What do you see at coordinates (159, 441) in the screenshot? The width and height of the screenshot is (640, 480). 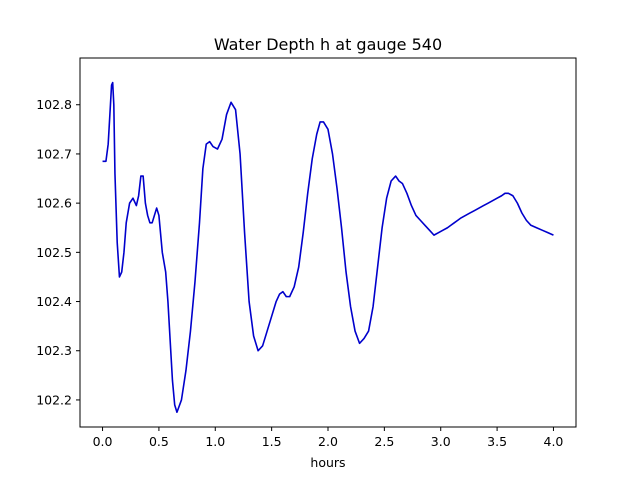 I see `x-tick-label: 0.5` at bounding box center [159, 441].